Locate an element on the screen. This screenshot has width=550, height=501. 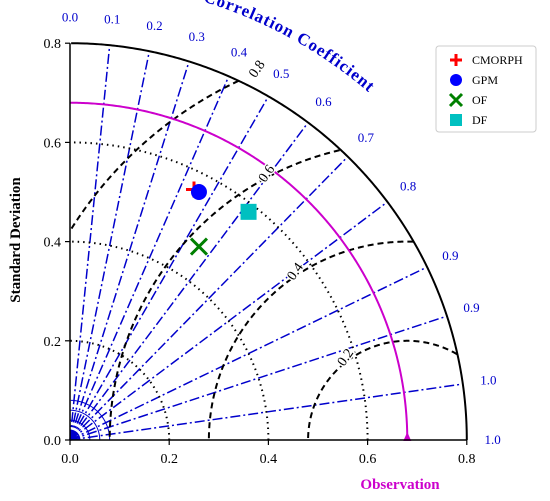
correlation-title-text: Correlation Coefficient is located at coordinates (290, 48).